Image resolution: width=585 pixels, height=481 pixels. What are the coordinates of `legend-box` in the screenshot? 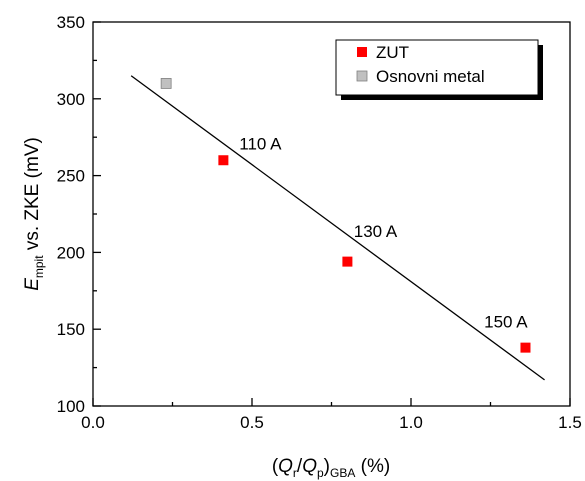 It's located at (437, 67).